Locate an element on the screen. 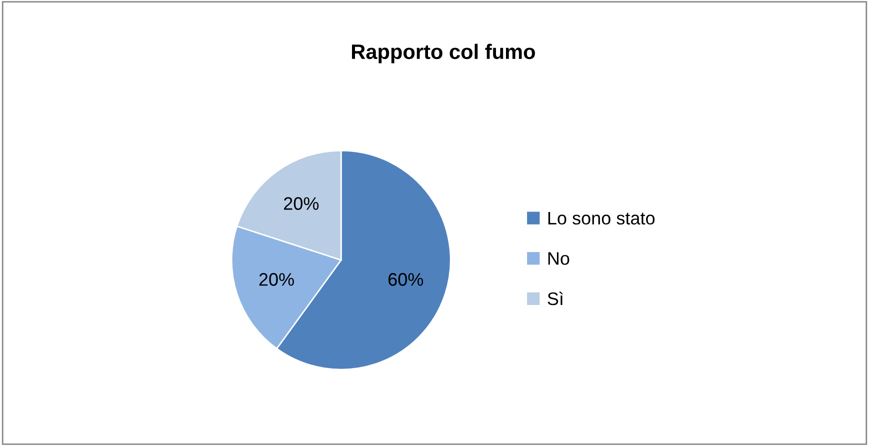 Image resolution: width=869 pixels, height=446 pixels. chart-title: Rapporto col fumo is located at coordinates (443, 54).